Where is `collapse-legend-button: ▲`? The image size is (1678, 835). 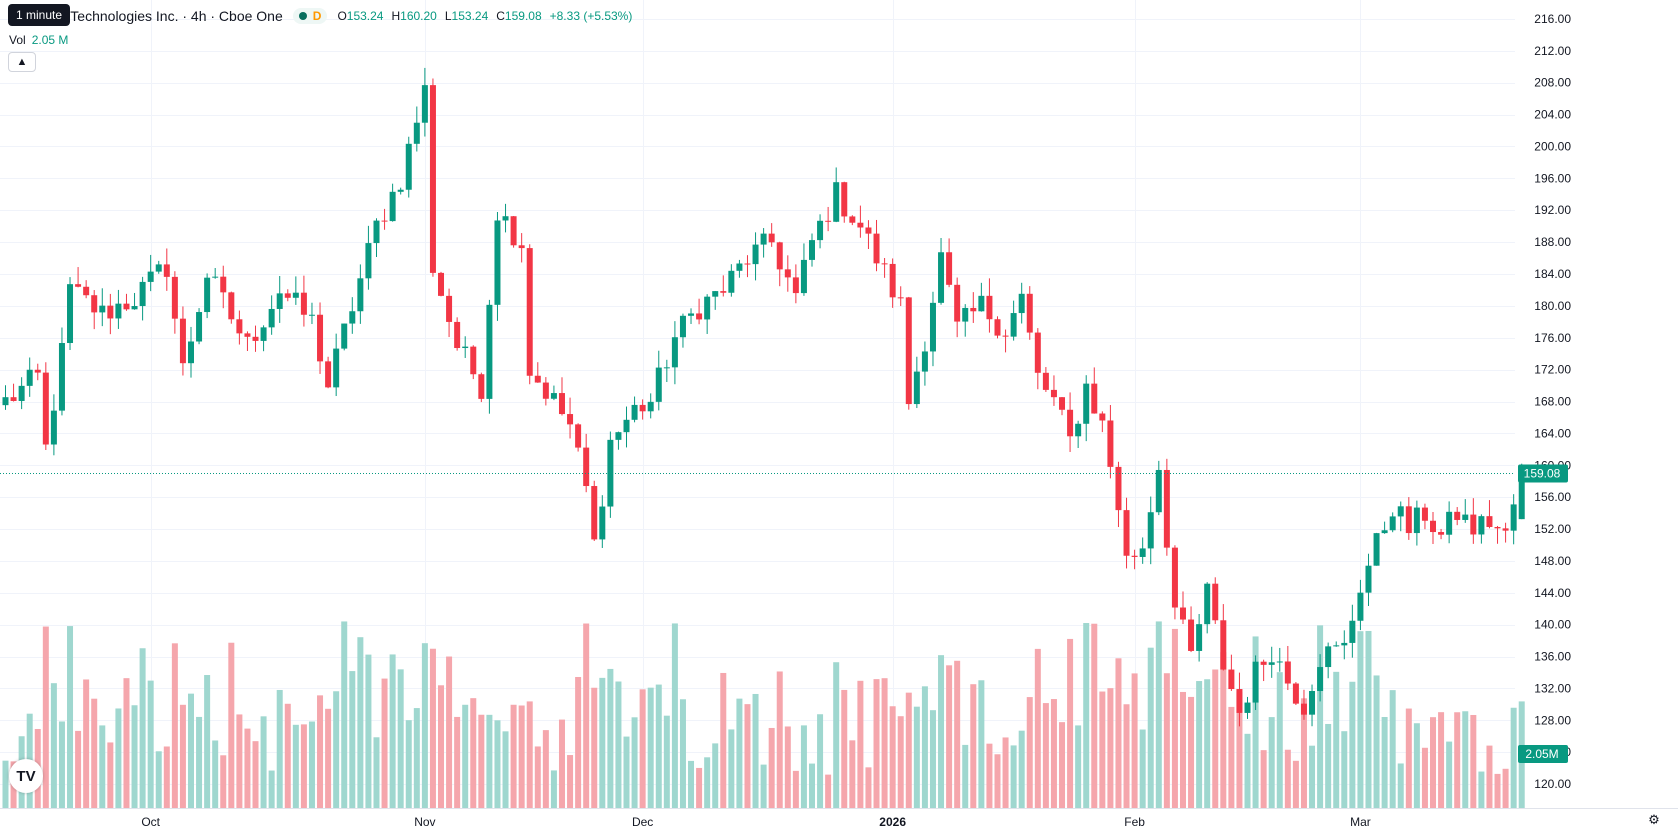
collapse-legend-button: ▲ is located at coordinates (22, 62).